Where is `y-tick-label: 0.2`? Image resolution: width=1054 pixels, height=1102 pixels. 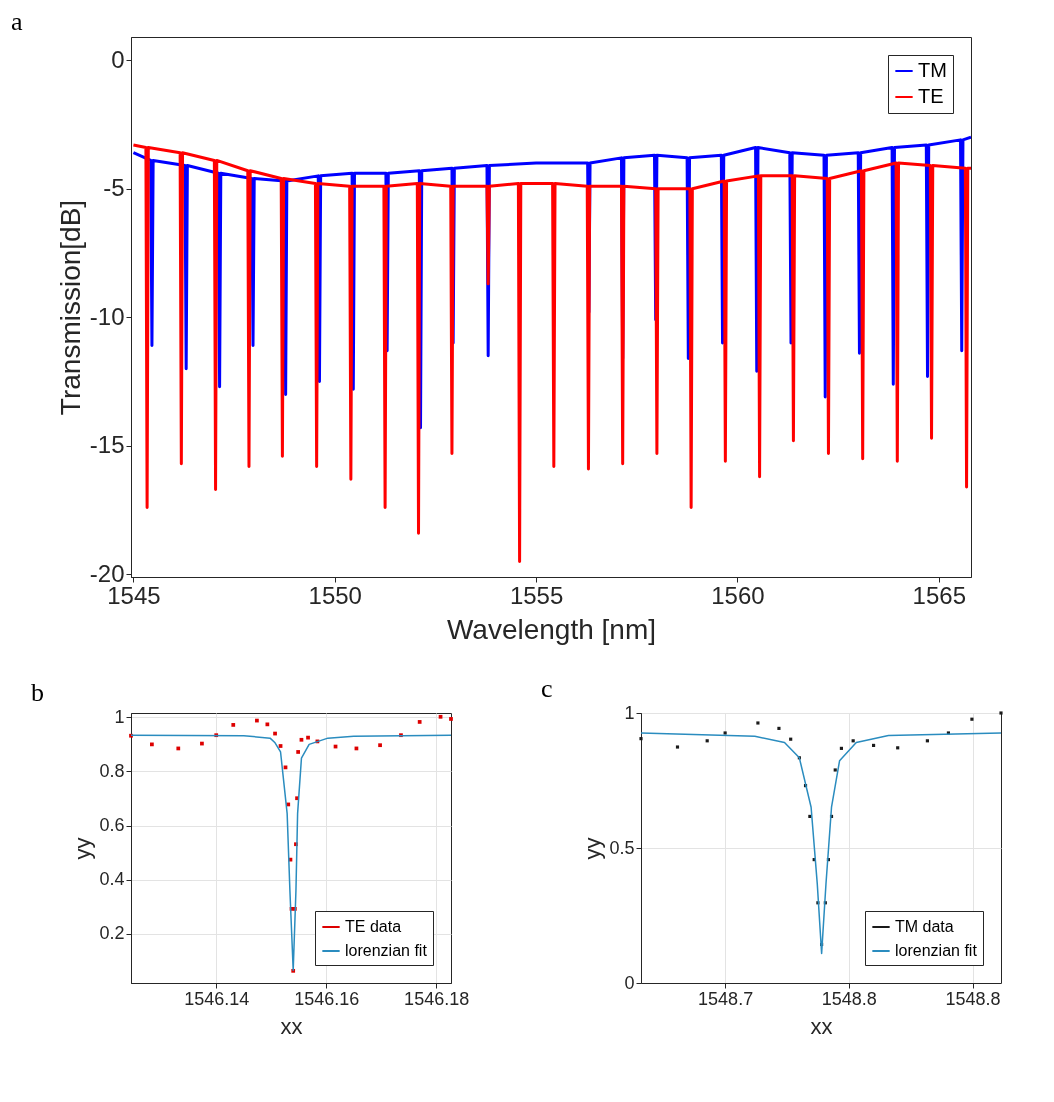 y-tick-label: 0.2 is located at coordinates (112, 933).